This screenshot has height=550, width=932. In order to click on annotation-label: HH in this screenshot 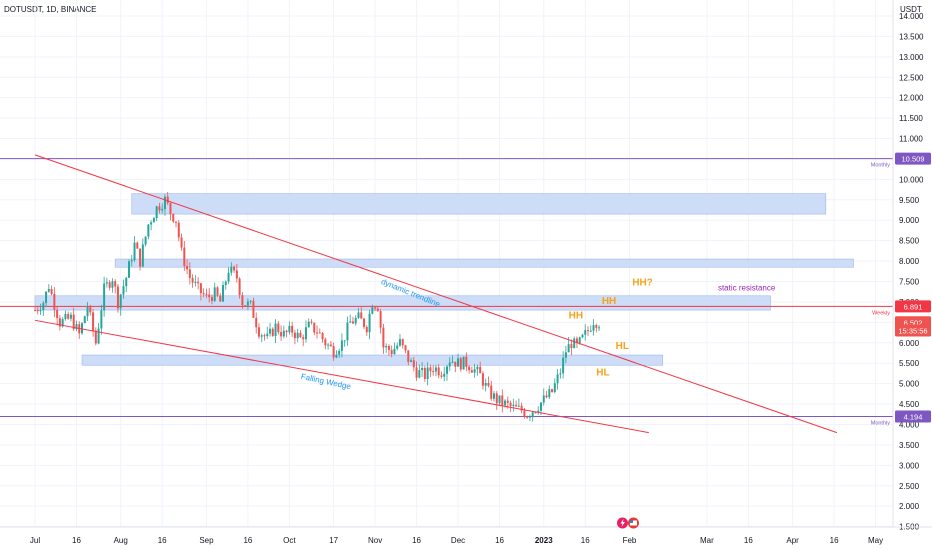, I will do `click(576, 315)`.